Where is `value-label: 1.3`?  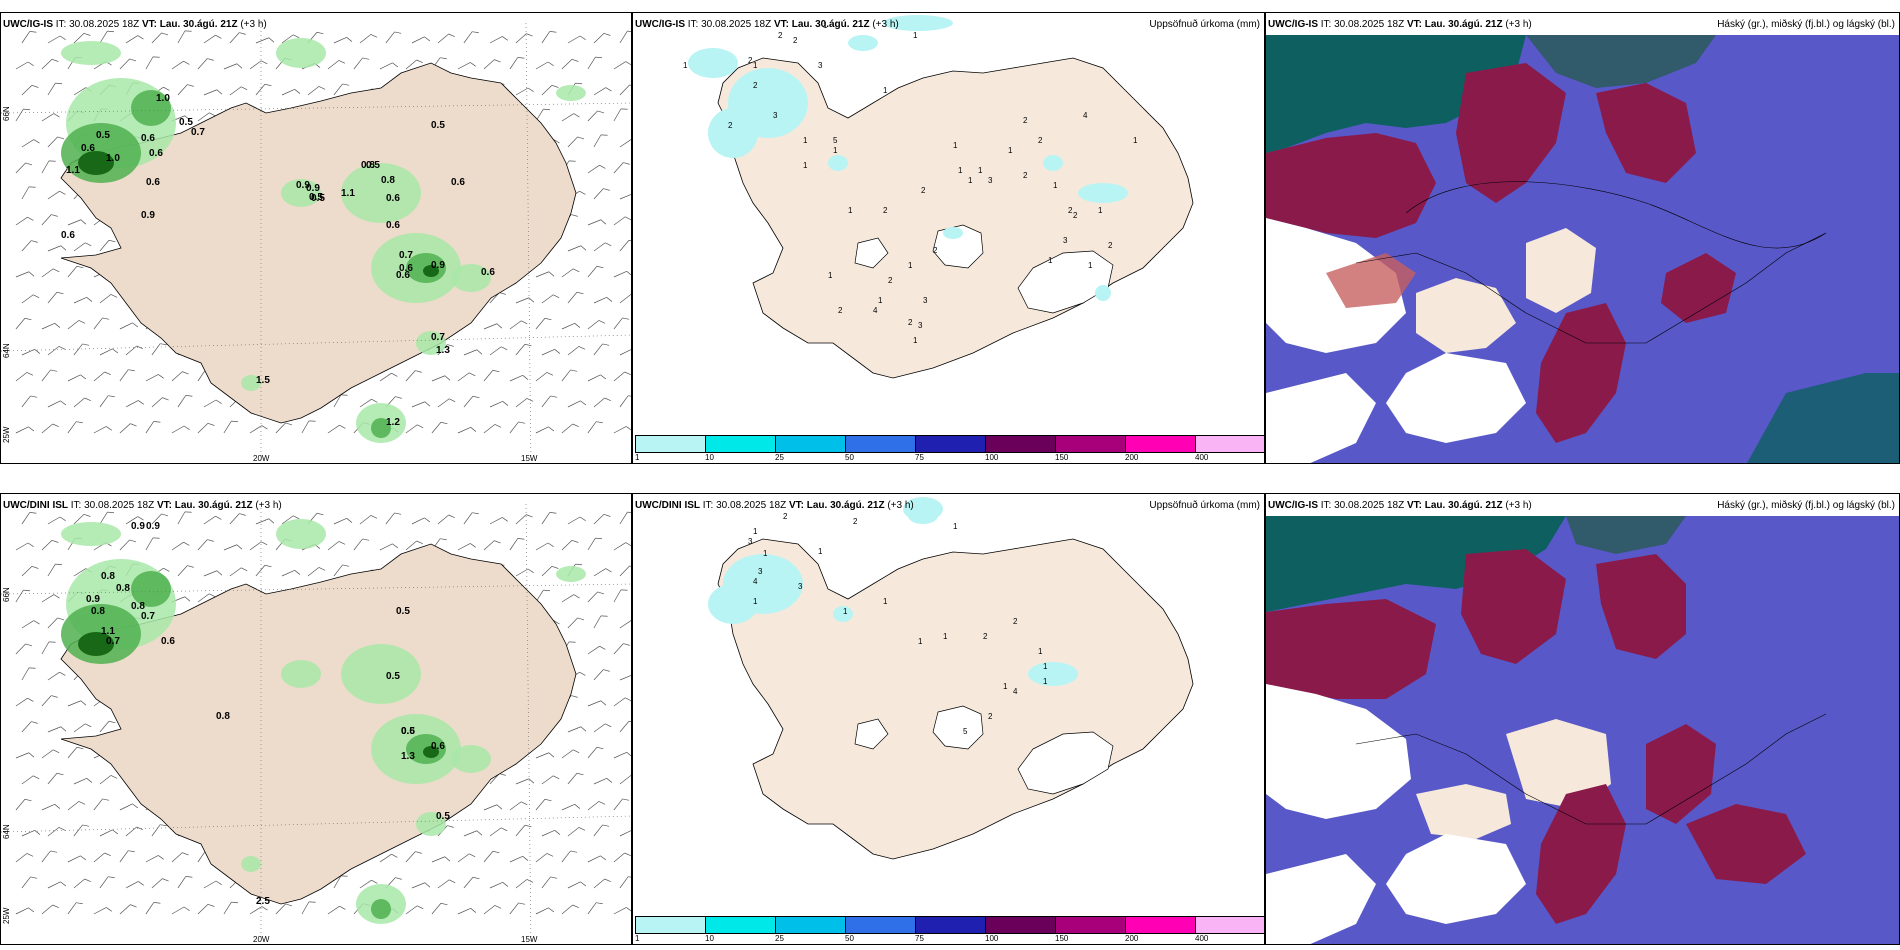
value-label: 1.3 is located at coordinates (443, 350).